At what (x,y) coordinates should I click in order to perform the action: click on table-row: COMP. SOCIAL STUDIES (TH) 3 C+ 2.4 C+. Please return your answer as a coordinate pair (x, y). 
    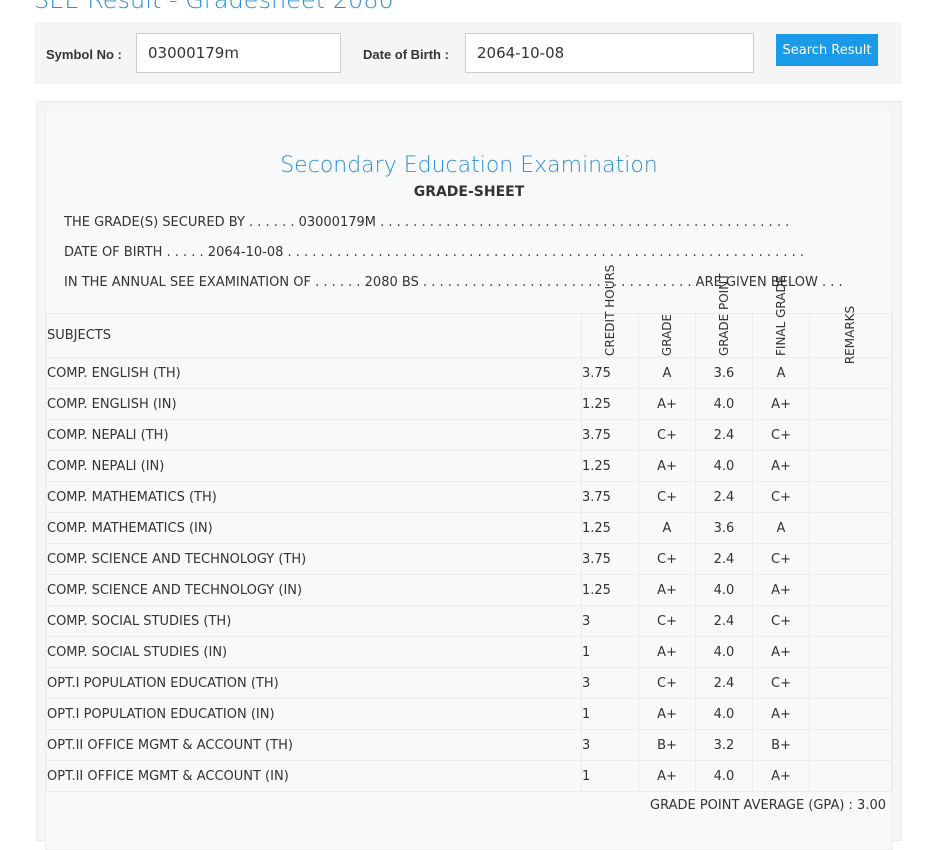
    Looking at the image, I should click on (469, 621).